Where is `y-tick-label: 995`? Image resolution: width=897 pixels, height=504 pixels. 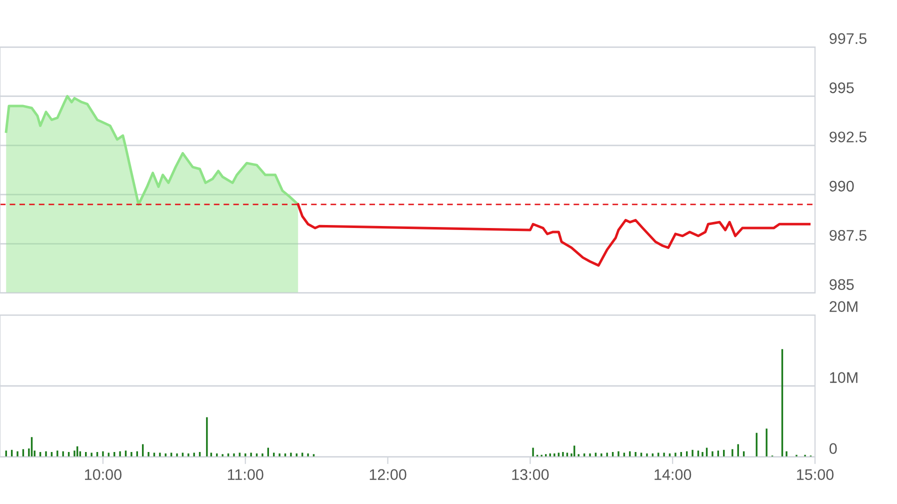 y-tick-label: 995 is located at coordinates (842, 88).